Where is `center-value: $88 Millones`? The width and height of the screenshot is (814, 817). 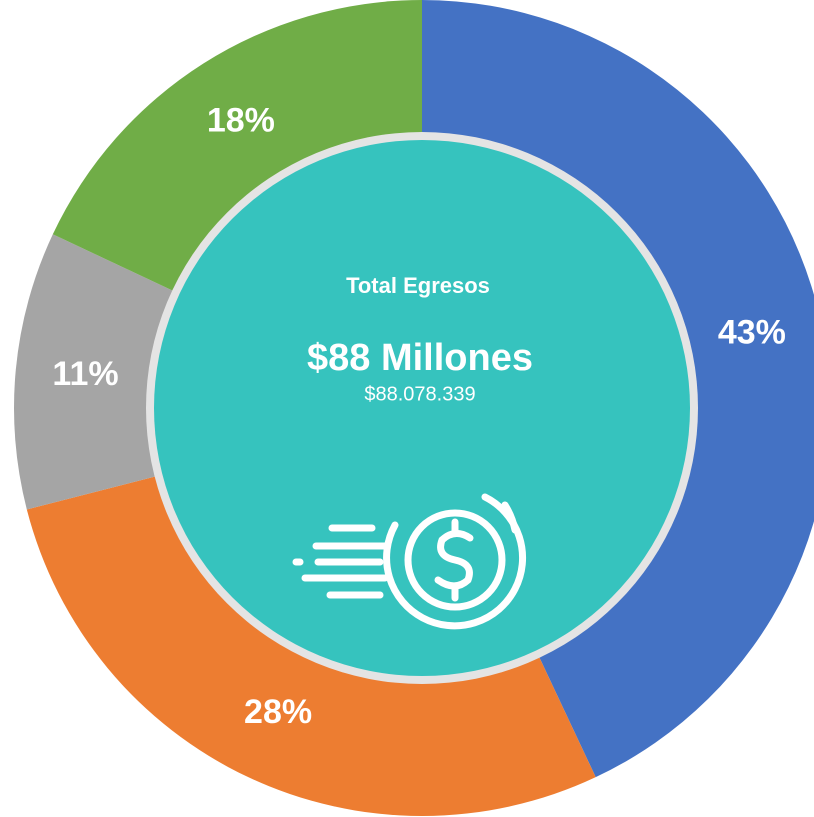
center-value: $88 Millones is located at coordinates (420, 358).